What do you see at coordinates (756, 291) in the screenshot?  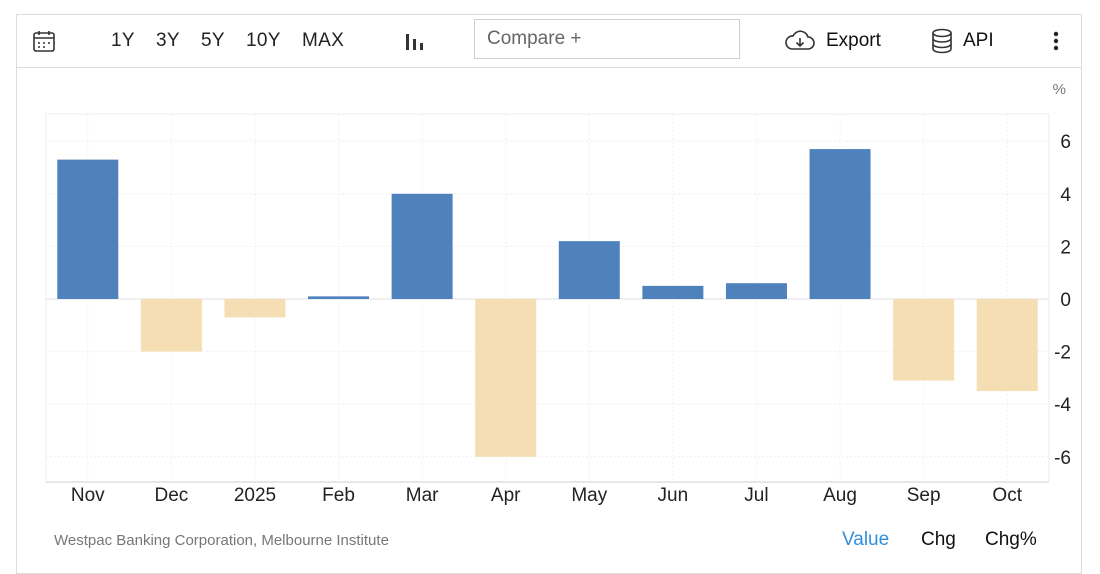 I see `bar-jul` at bounding box center [756, 291].